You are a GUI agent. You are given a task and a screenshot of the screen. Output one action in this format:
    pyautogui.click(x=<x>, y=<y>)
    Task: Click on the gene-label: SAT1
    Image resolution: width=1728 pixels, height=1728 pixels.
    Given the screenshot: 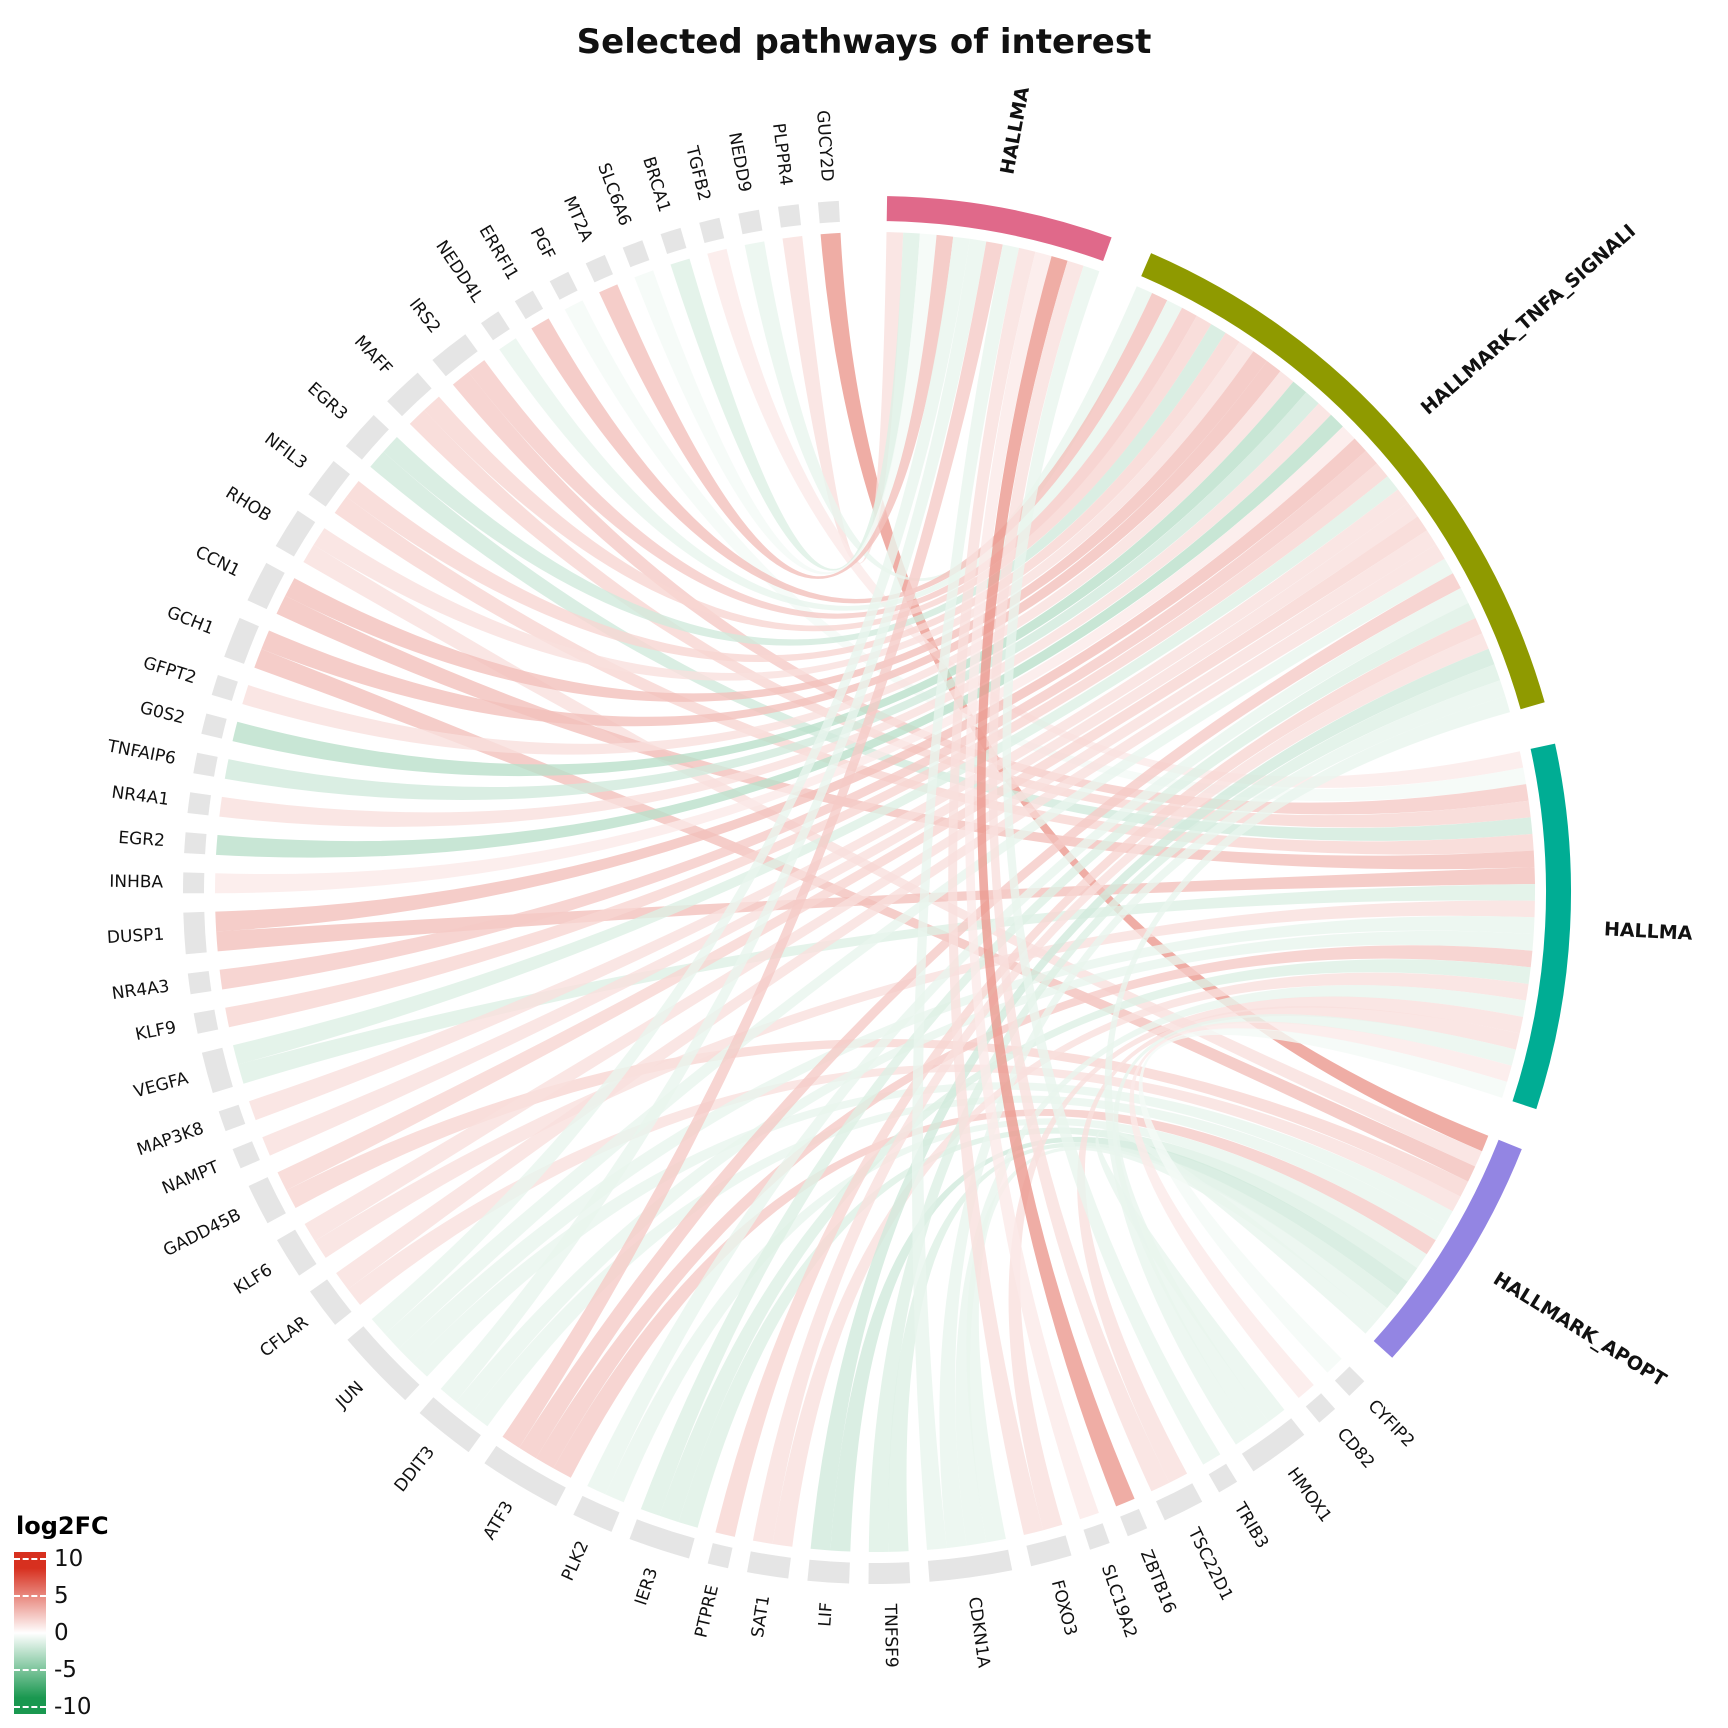 What is the action you would take?
    pyautogui.click(x=761, y=1616)
    